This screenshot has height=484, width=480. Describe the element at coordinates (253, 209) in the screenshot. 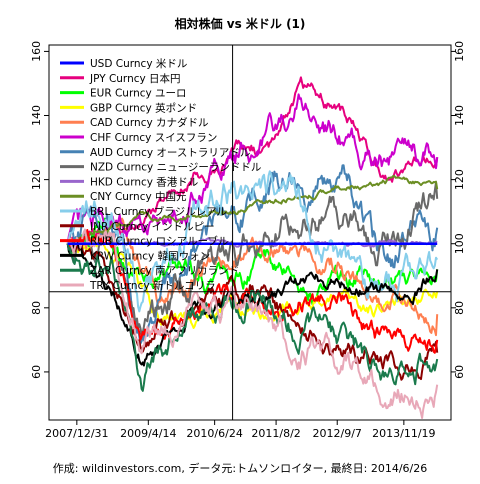

I see `series-line-cny` at that location.